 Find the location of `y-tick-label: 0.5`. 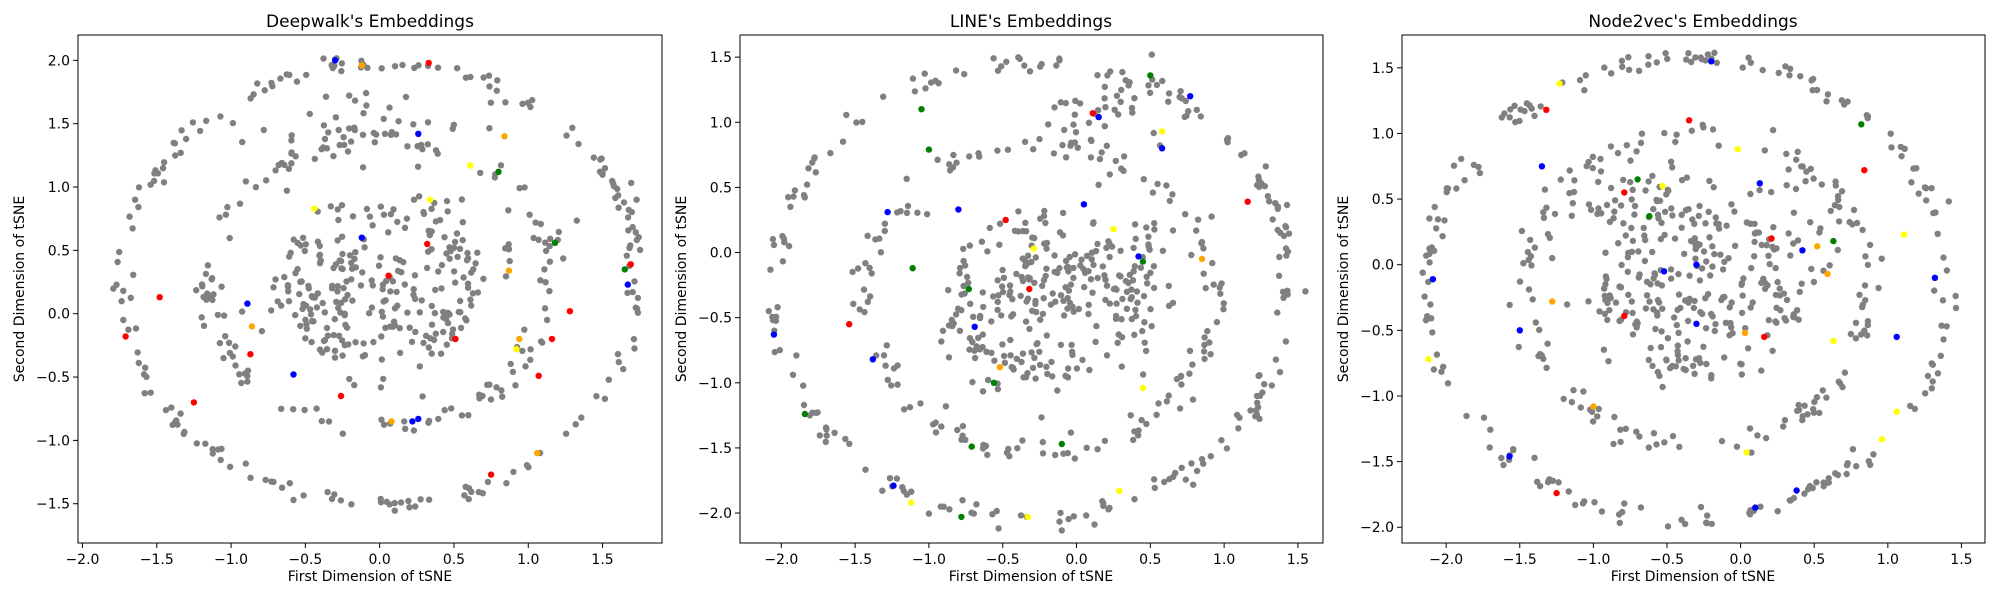

y-tick-label: 0.5 is located at coordinates (1383, 200).